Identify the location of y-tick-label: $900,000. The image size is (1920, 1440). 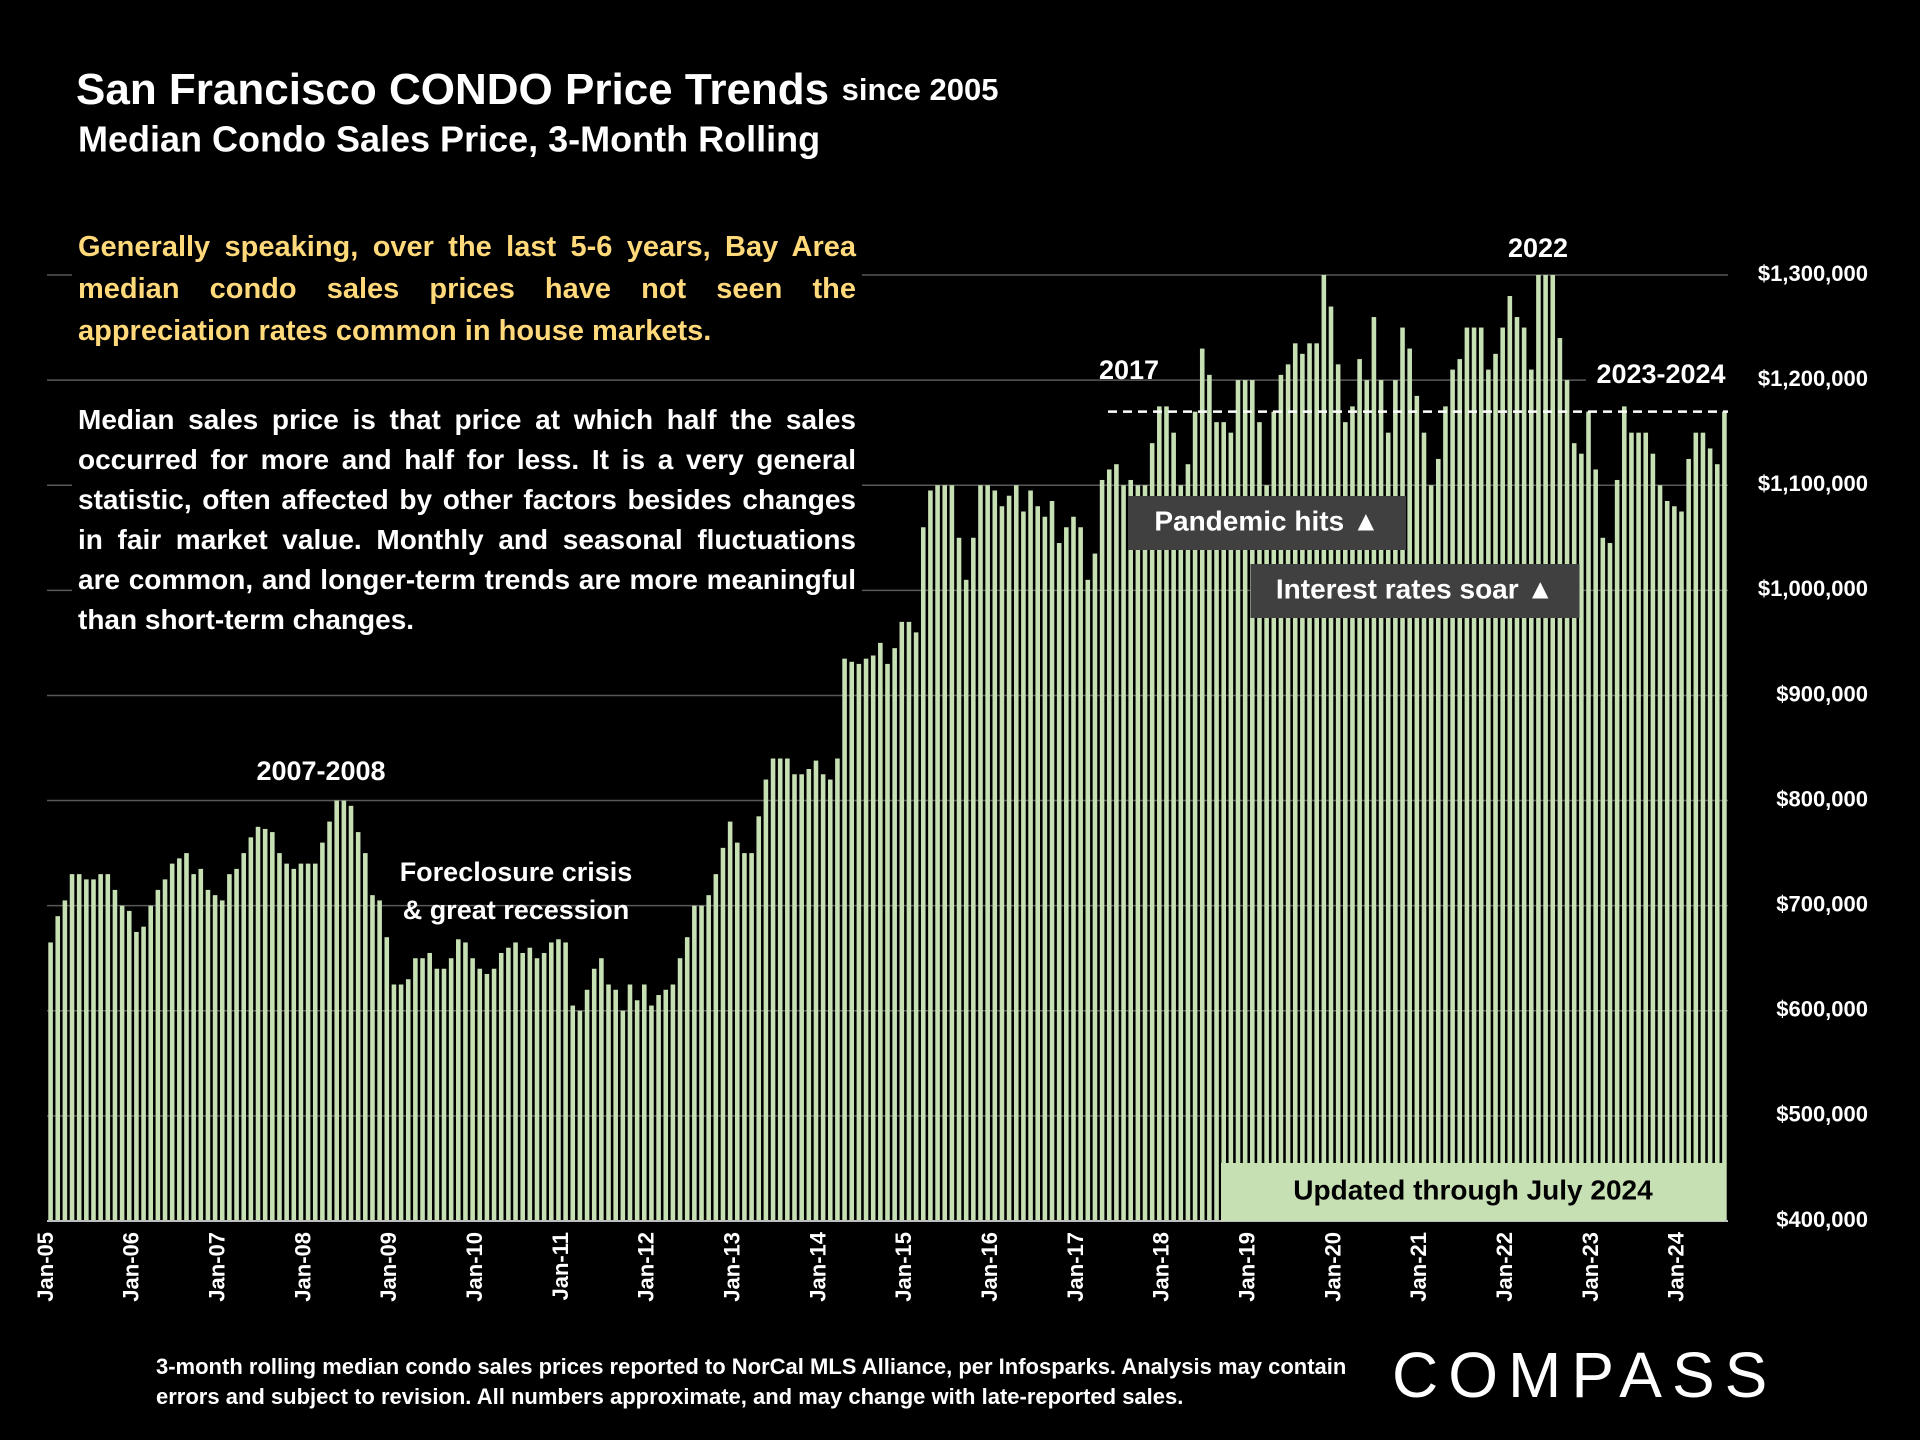
(1822, 693).